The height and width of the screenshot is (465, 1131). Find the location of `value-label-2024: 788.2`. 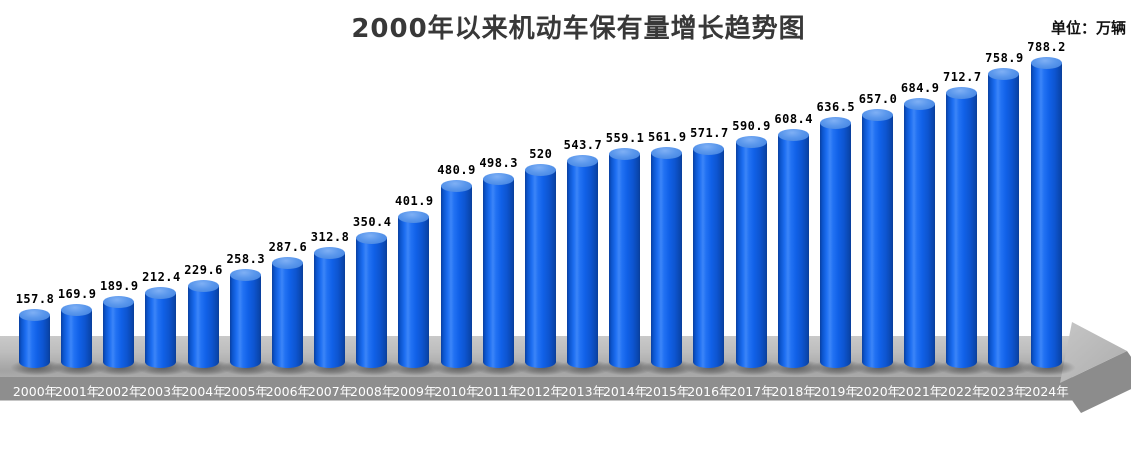

value-label-2024: 788.2 is located at coordinates (1046, 47).